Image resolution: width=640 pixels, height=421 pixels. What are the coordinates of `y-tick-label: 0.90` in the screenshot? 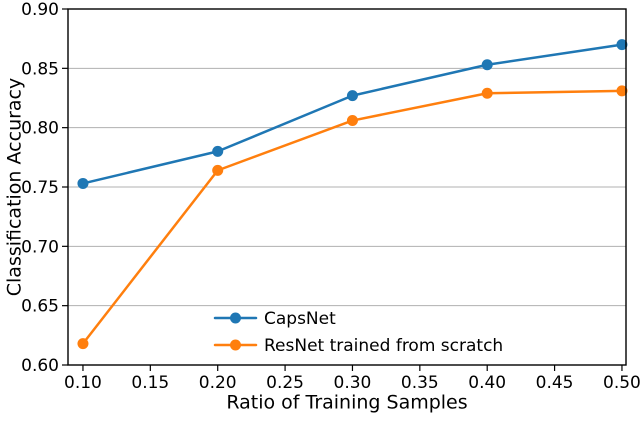 It's located at (40, 10).